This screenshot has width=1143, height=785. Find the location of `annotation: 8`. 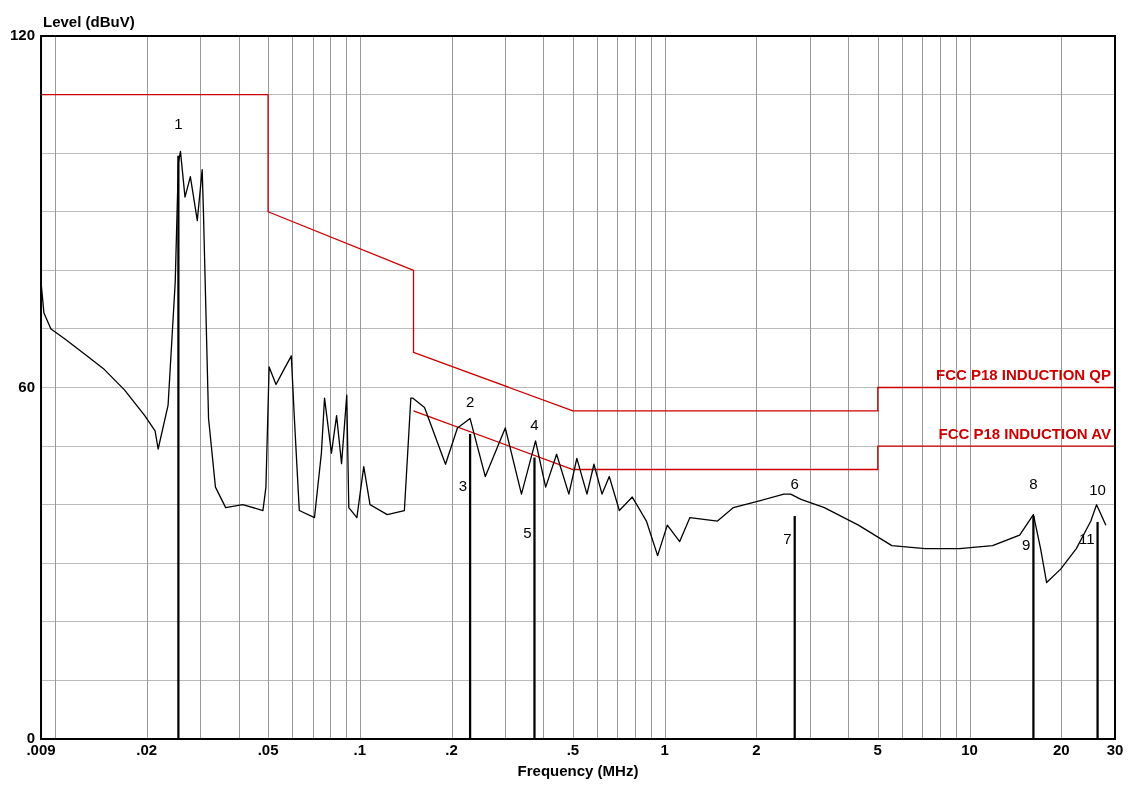

annotation: 8 is located at coordinates (1033, 484).